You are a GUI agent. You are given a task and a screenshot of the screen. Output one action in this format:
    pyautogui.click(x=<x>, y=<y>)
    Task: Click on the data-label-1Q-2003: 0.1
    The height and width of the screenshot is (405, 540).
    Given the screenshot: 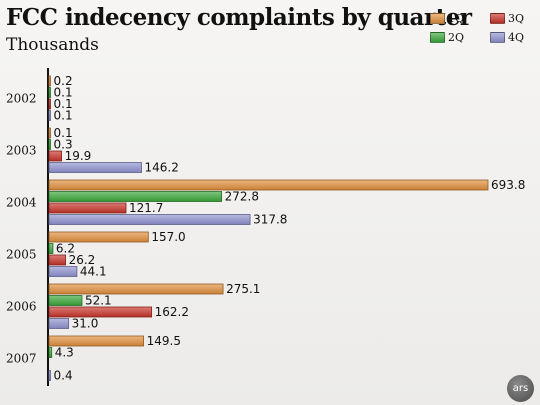 What is the action you would take?
    pyautogui.click(x=63, y=133)
    